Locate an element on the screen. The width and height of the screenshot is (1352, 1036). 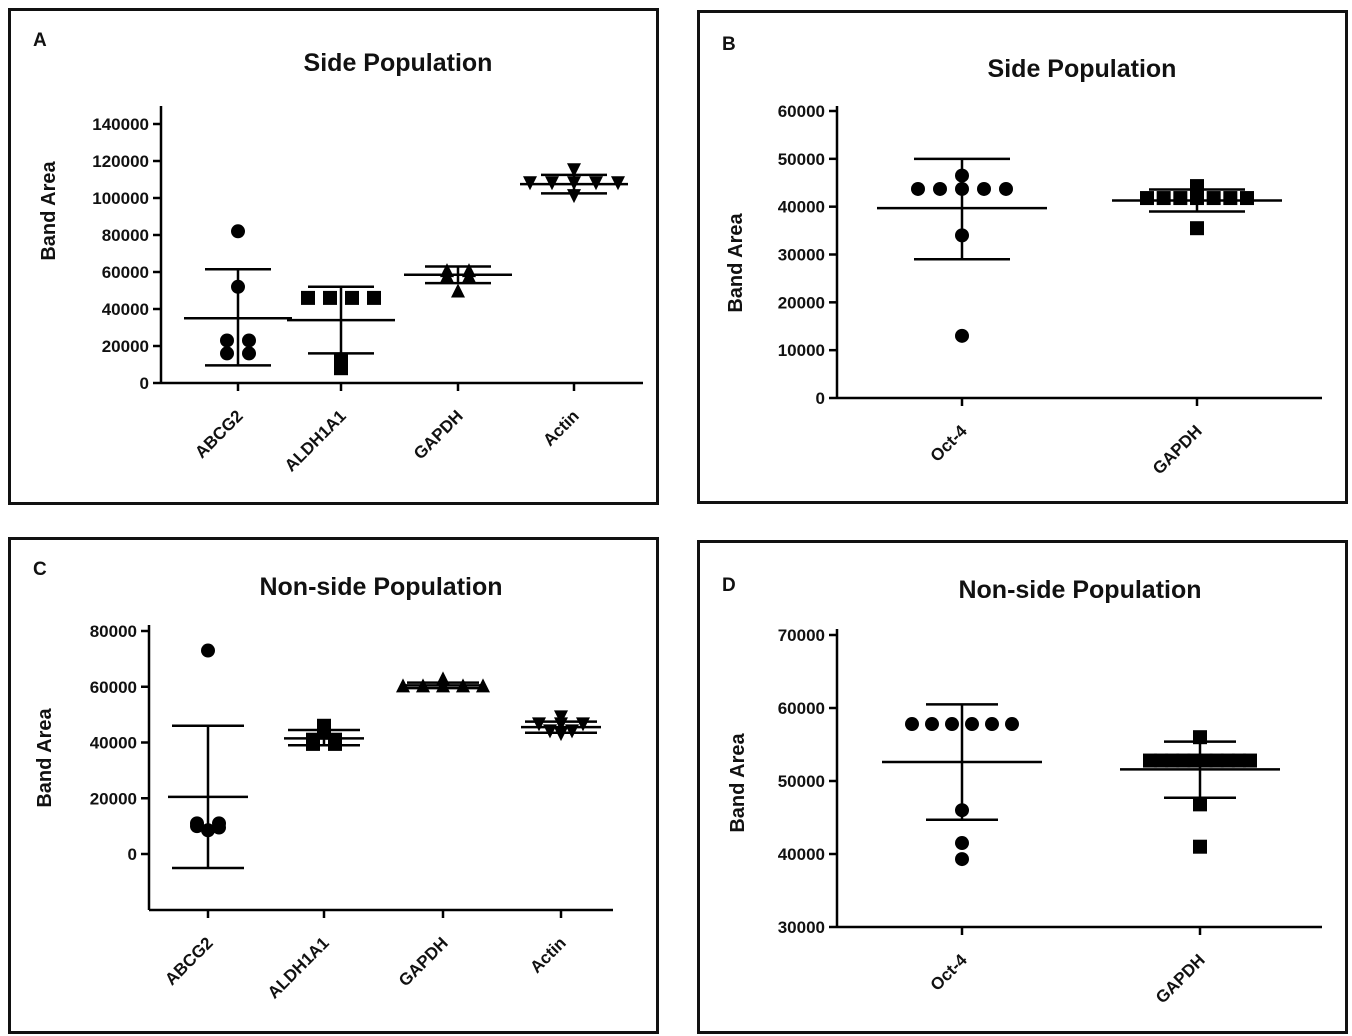
chart-title-d: Non-side Population is located at coordinates (1079, 590).